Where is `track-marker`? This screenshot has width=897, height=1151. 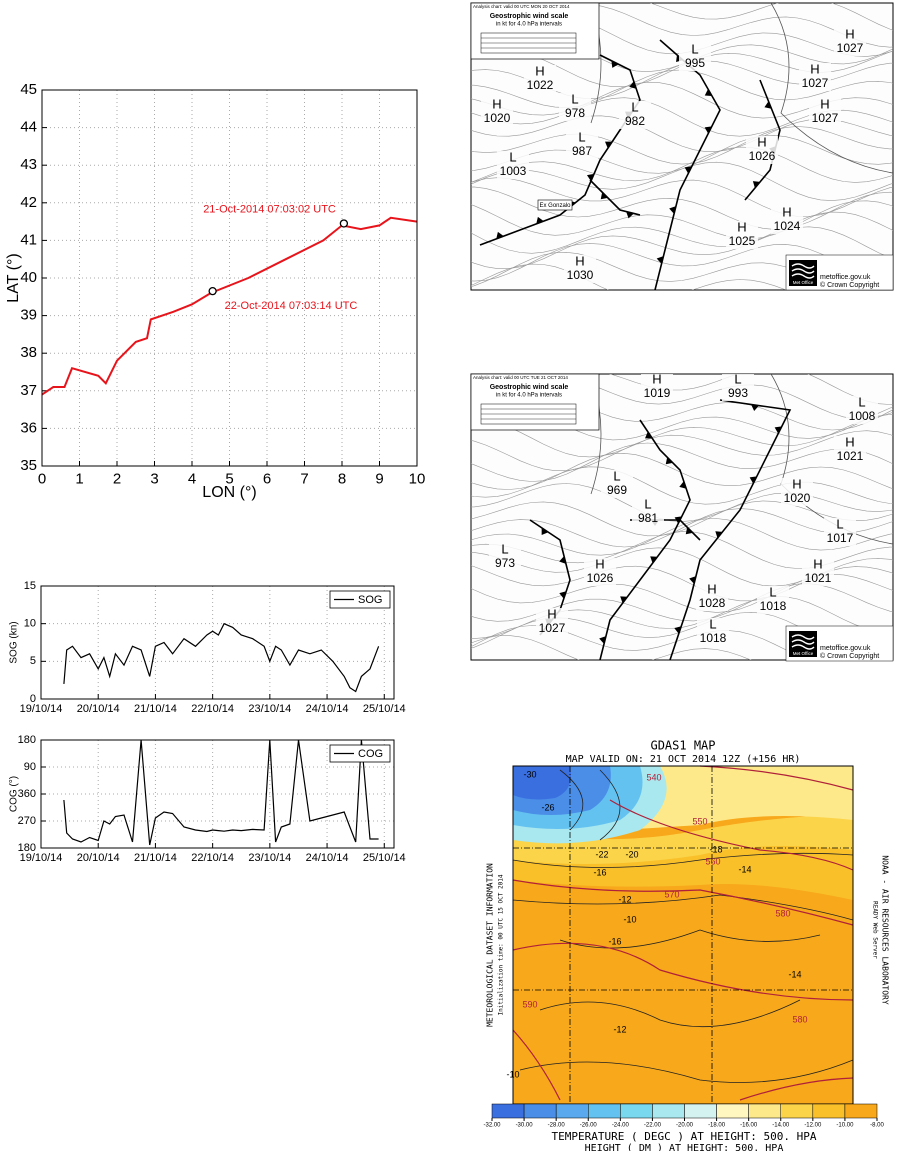
track-marker is located at coordinates (212, 291).